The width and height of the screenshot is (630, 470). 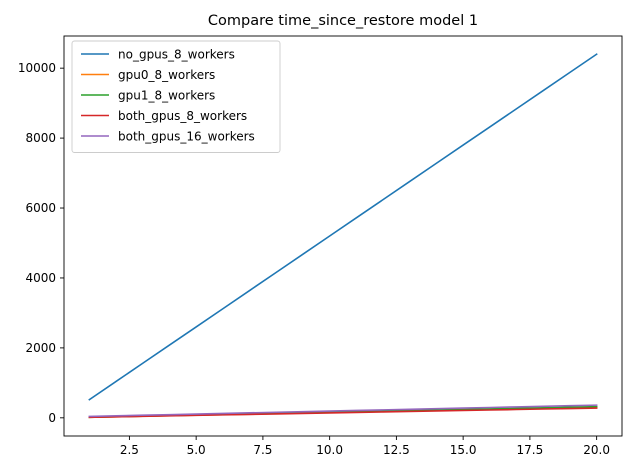 What do you see at coordinates (166, 96) in the screenshot?
I see `legend-label-gpu1-8-workers: gpu1_8_workers` at bounding box center [166, 96].